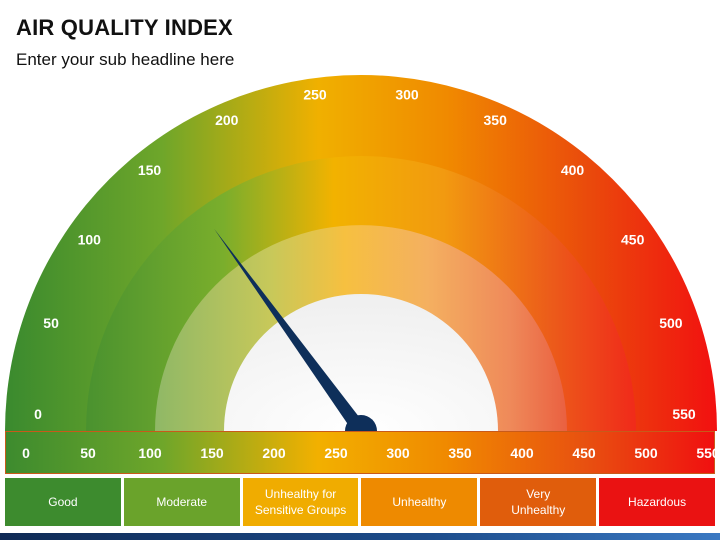  I want to click on category-5: Very Unhealthy, so click(538, 502).